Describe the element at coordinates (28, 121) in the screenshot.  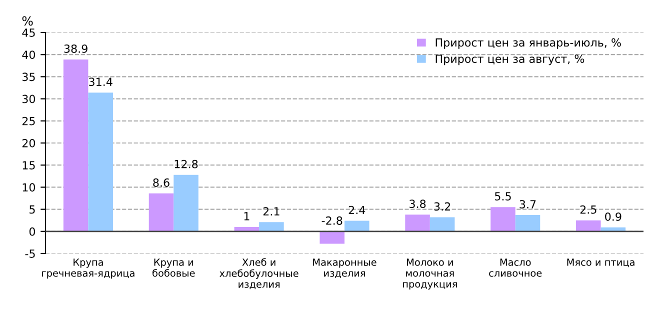
I see `y-tick-label: 25` at that location.